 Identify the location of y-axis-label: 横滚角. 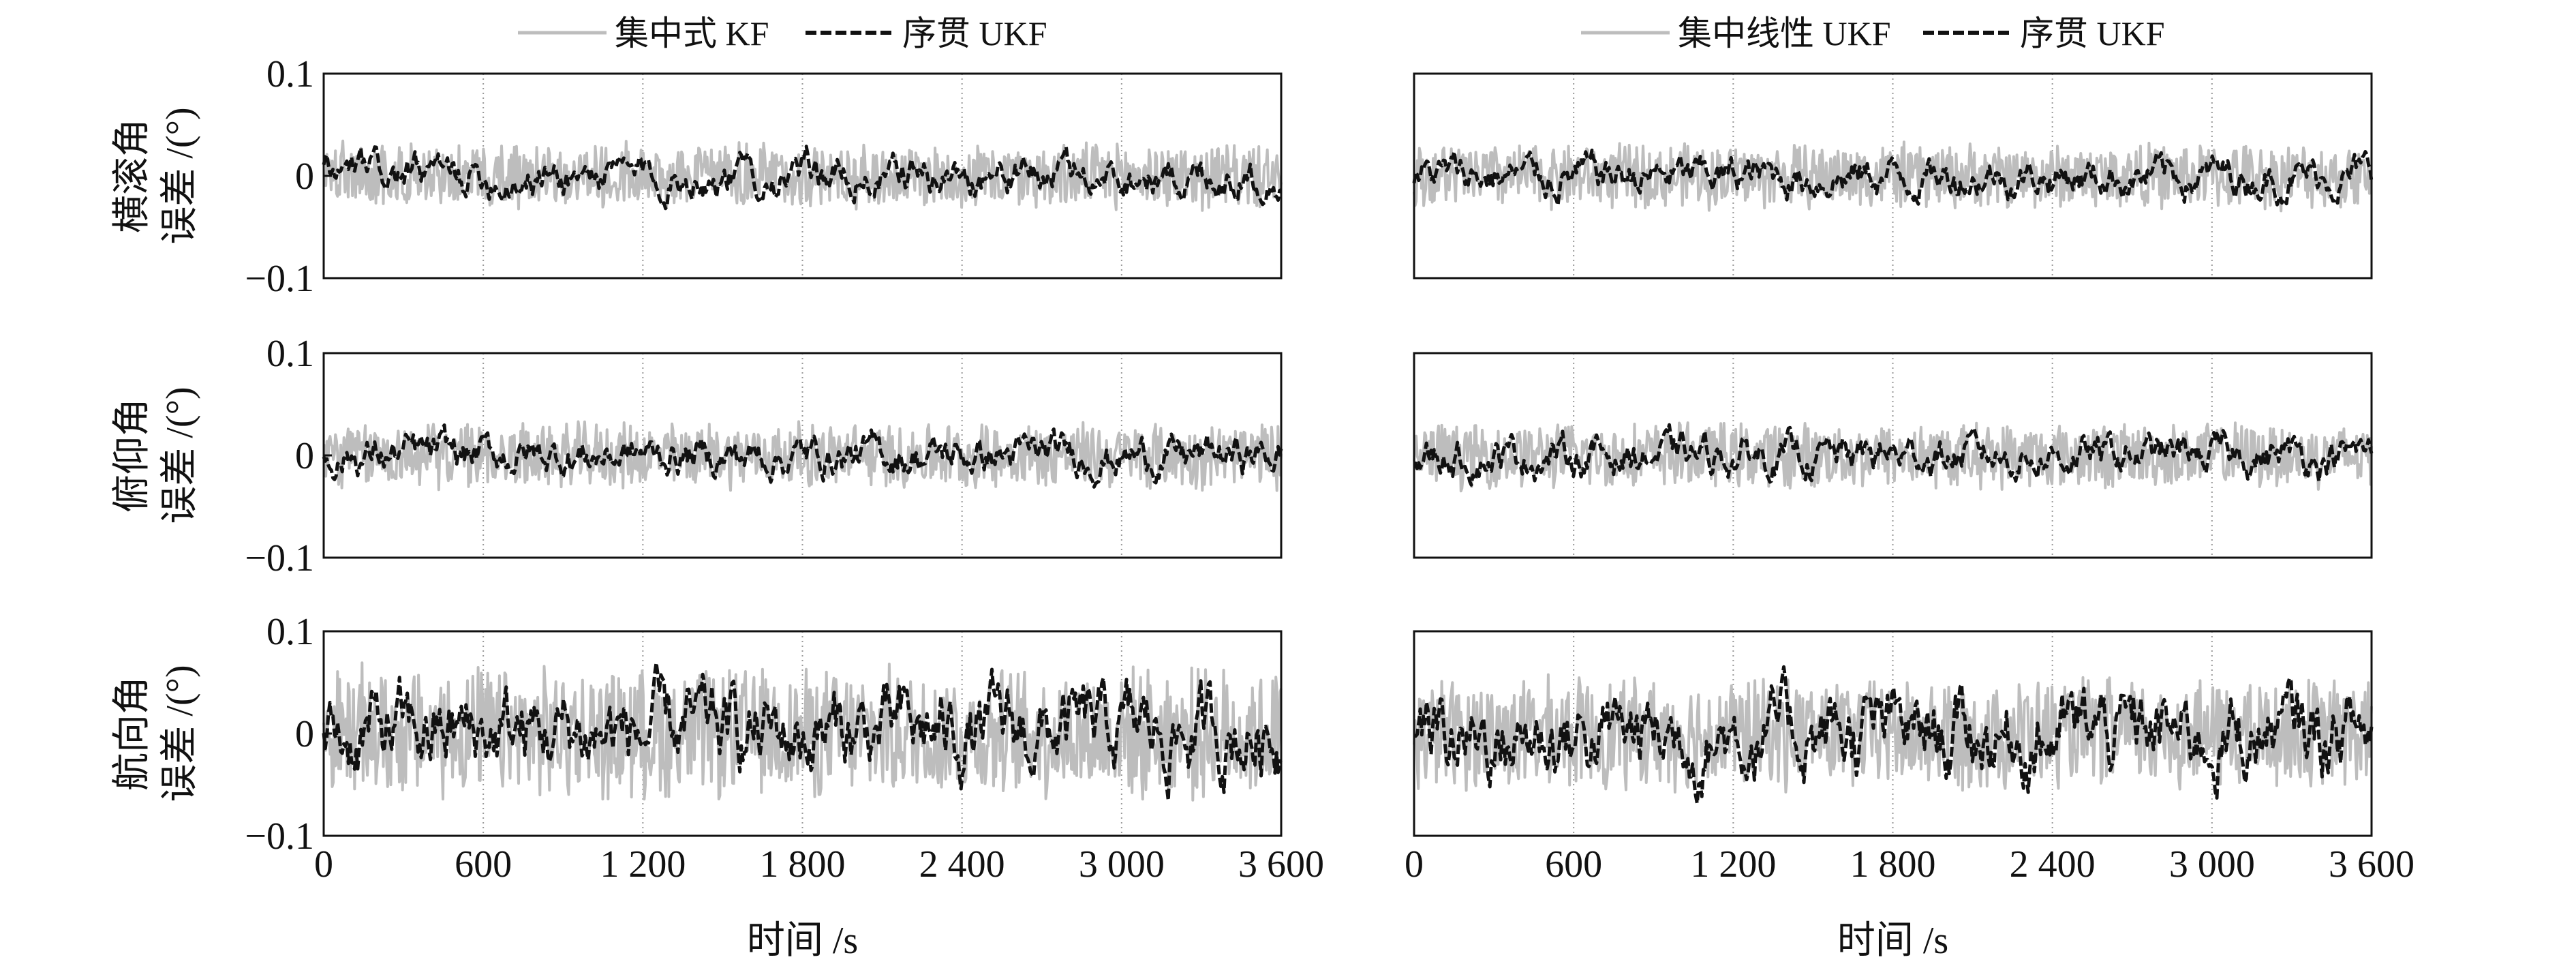
(132, 176).